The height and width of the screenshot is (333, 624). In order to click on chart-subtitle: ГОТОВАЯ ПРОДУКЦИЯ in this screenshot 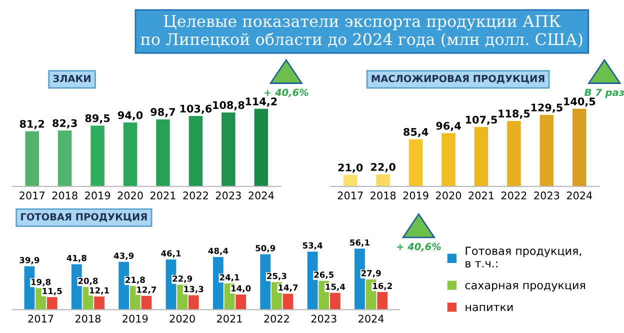, I will do `click(84, 217)`.